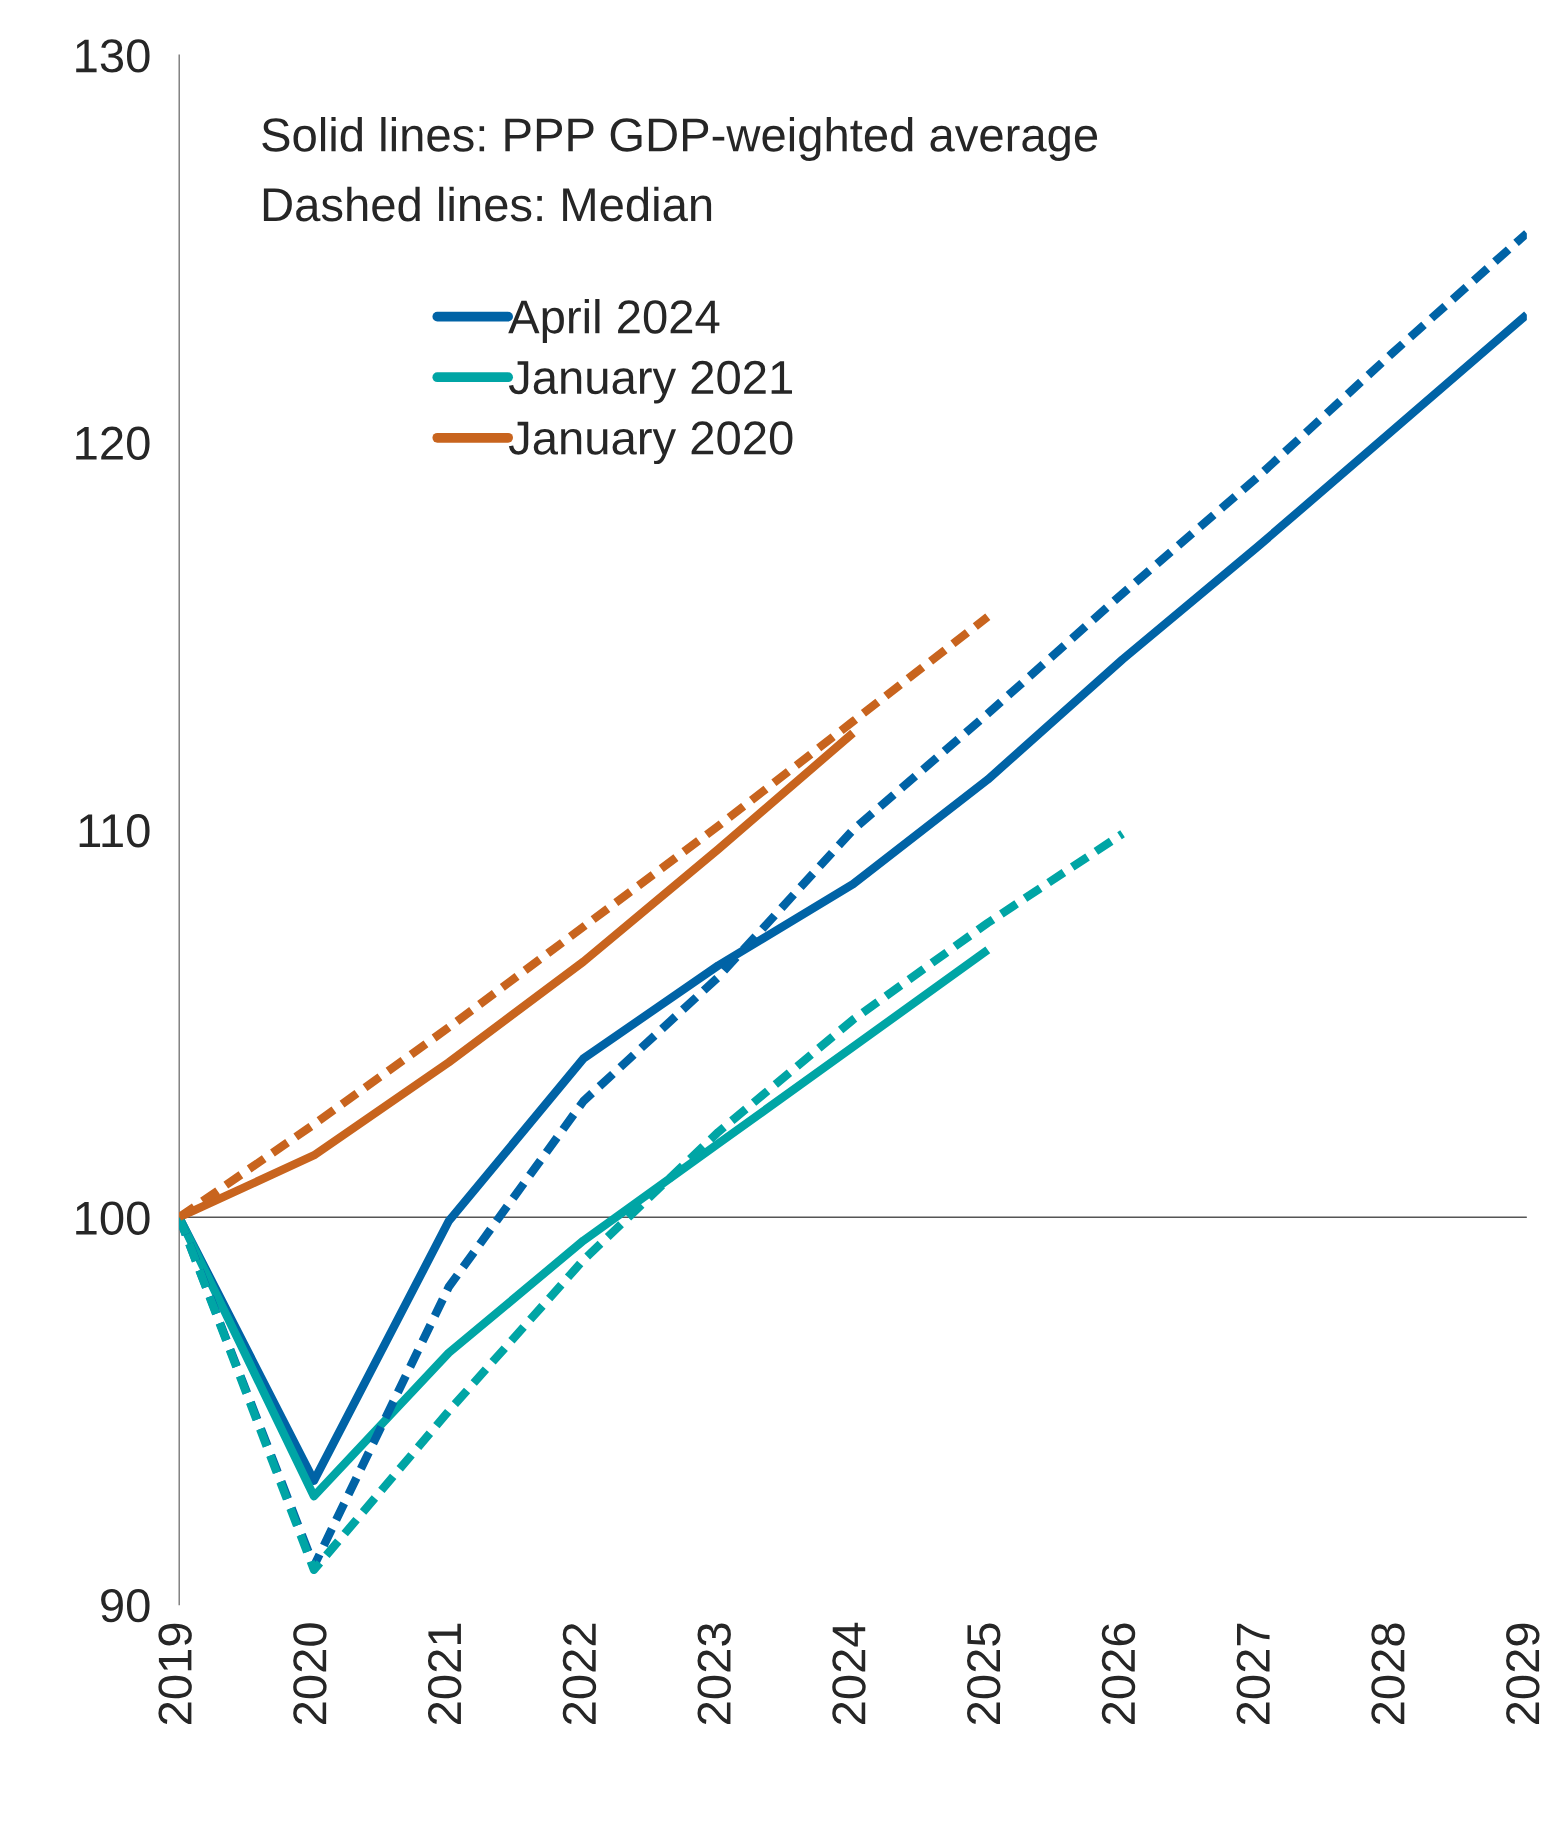 The height and width of the screenshot is (1834, 1558). What do you see at coordinates (1523, 1674) in the screenshot?
I see `x-tick-label: 2029` at bounding box center [1523, 1674].